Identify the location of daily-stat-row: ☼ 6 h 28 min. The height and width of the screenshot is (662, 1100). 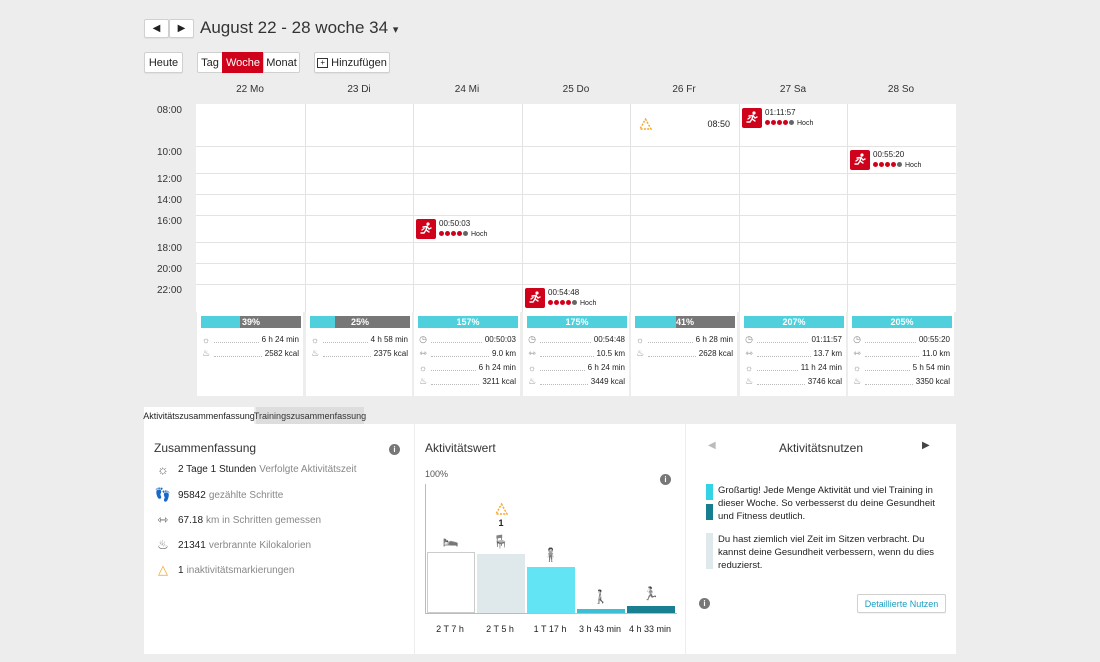
(684, 339).